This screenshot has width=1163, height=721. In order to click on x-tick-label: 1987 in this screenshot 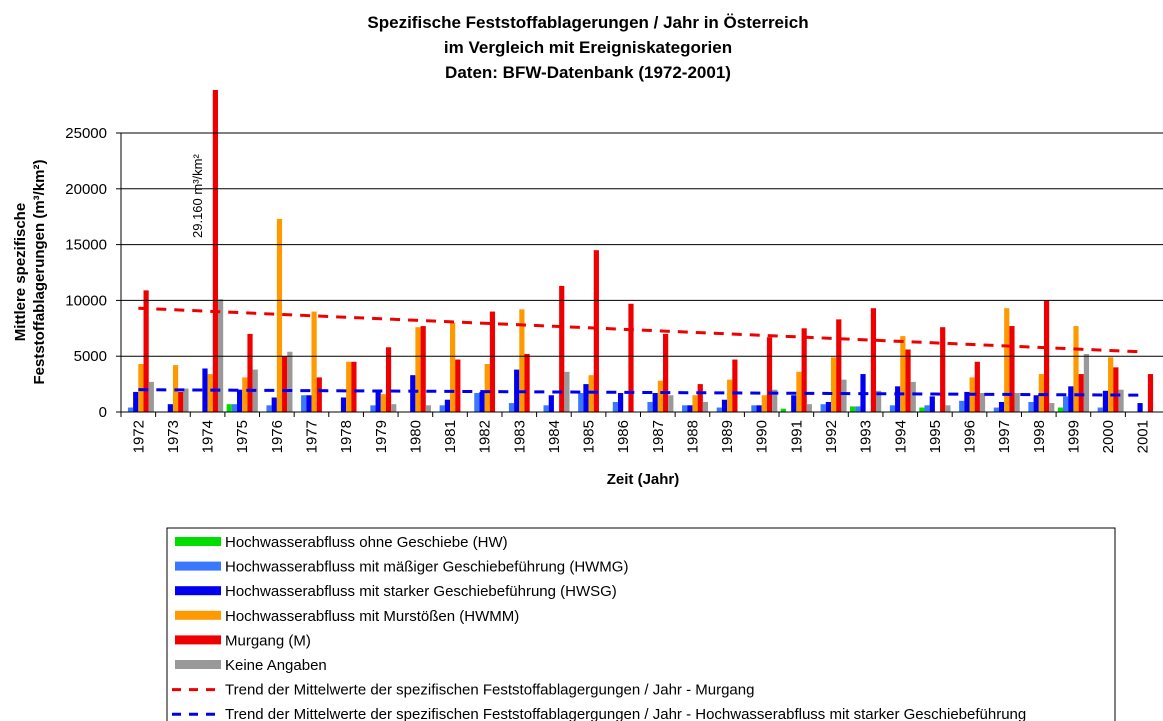, I will do `click(658, 436)`.